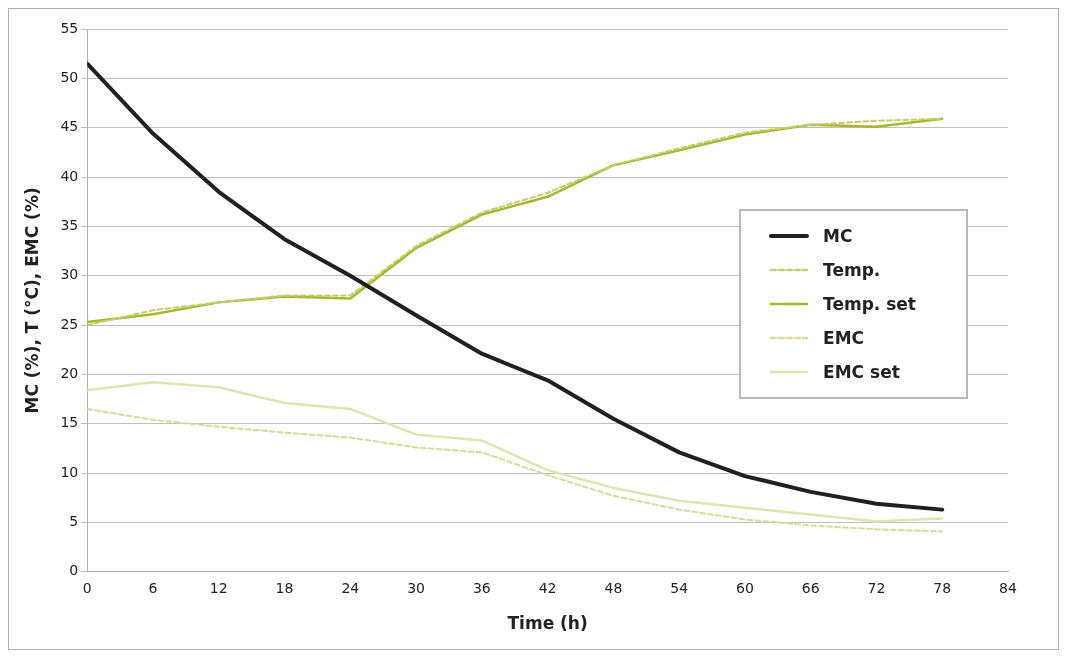 This screenshot has width=1065, height=658. What do you see at coordinates (69, 175) in the screenshot?
I see `y-tick-label: 40` at bounding box center [69, 175].